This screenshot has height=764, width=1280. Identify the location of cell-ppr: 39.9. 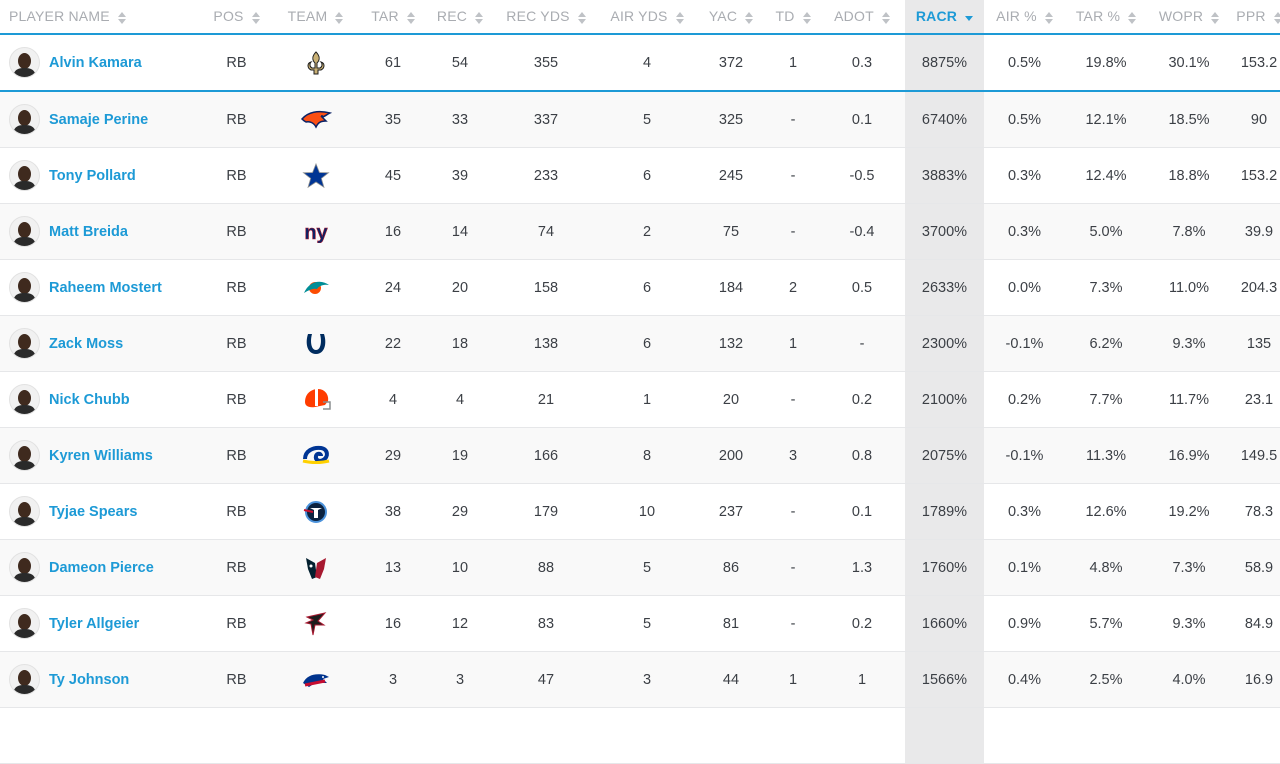
(1255, 231).